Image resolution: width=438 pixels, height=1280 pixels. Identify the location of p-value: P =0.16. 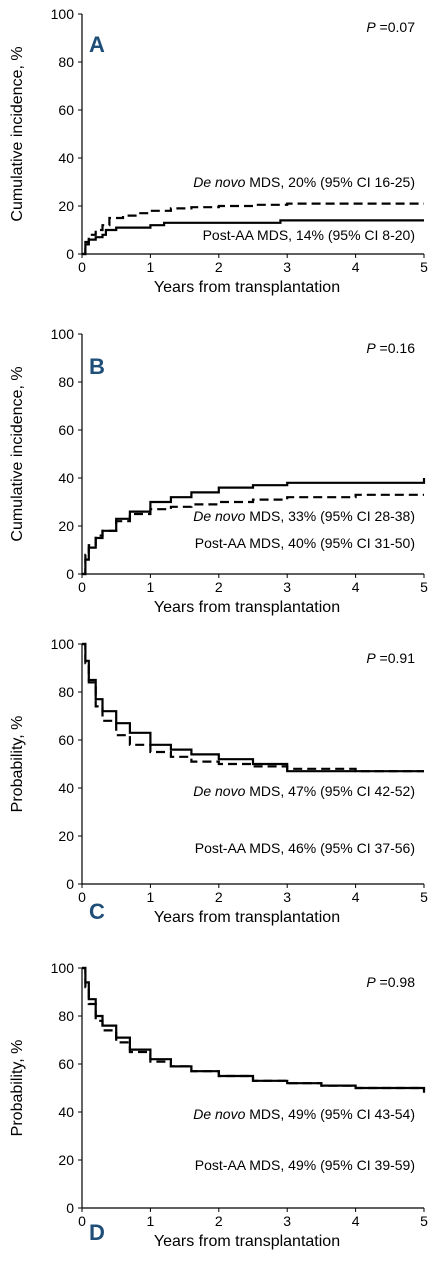
(390, 348).